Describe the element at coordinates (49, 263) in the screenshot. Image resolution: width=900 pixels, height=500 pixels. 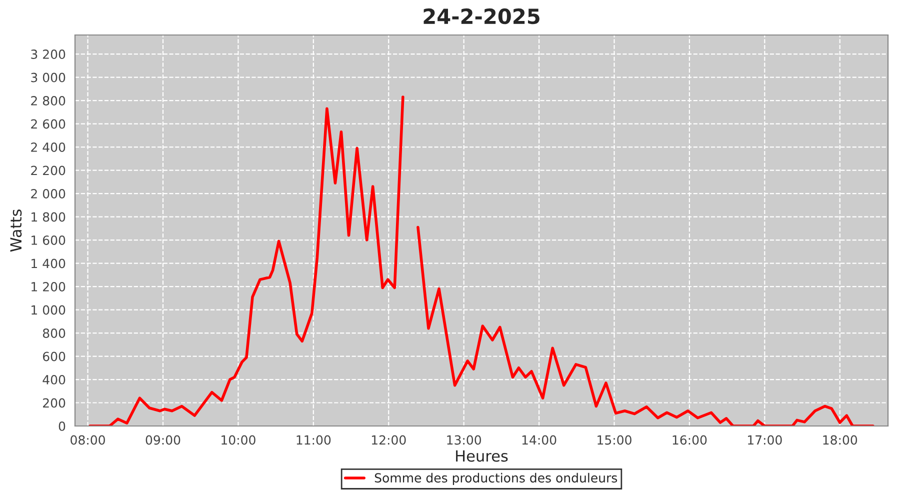
I see `y-tick-label: 1 400` at that location.